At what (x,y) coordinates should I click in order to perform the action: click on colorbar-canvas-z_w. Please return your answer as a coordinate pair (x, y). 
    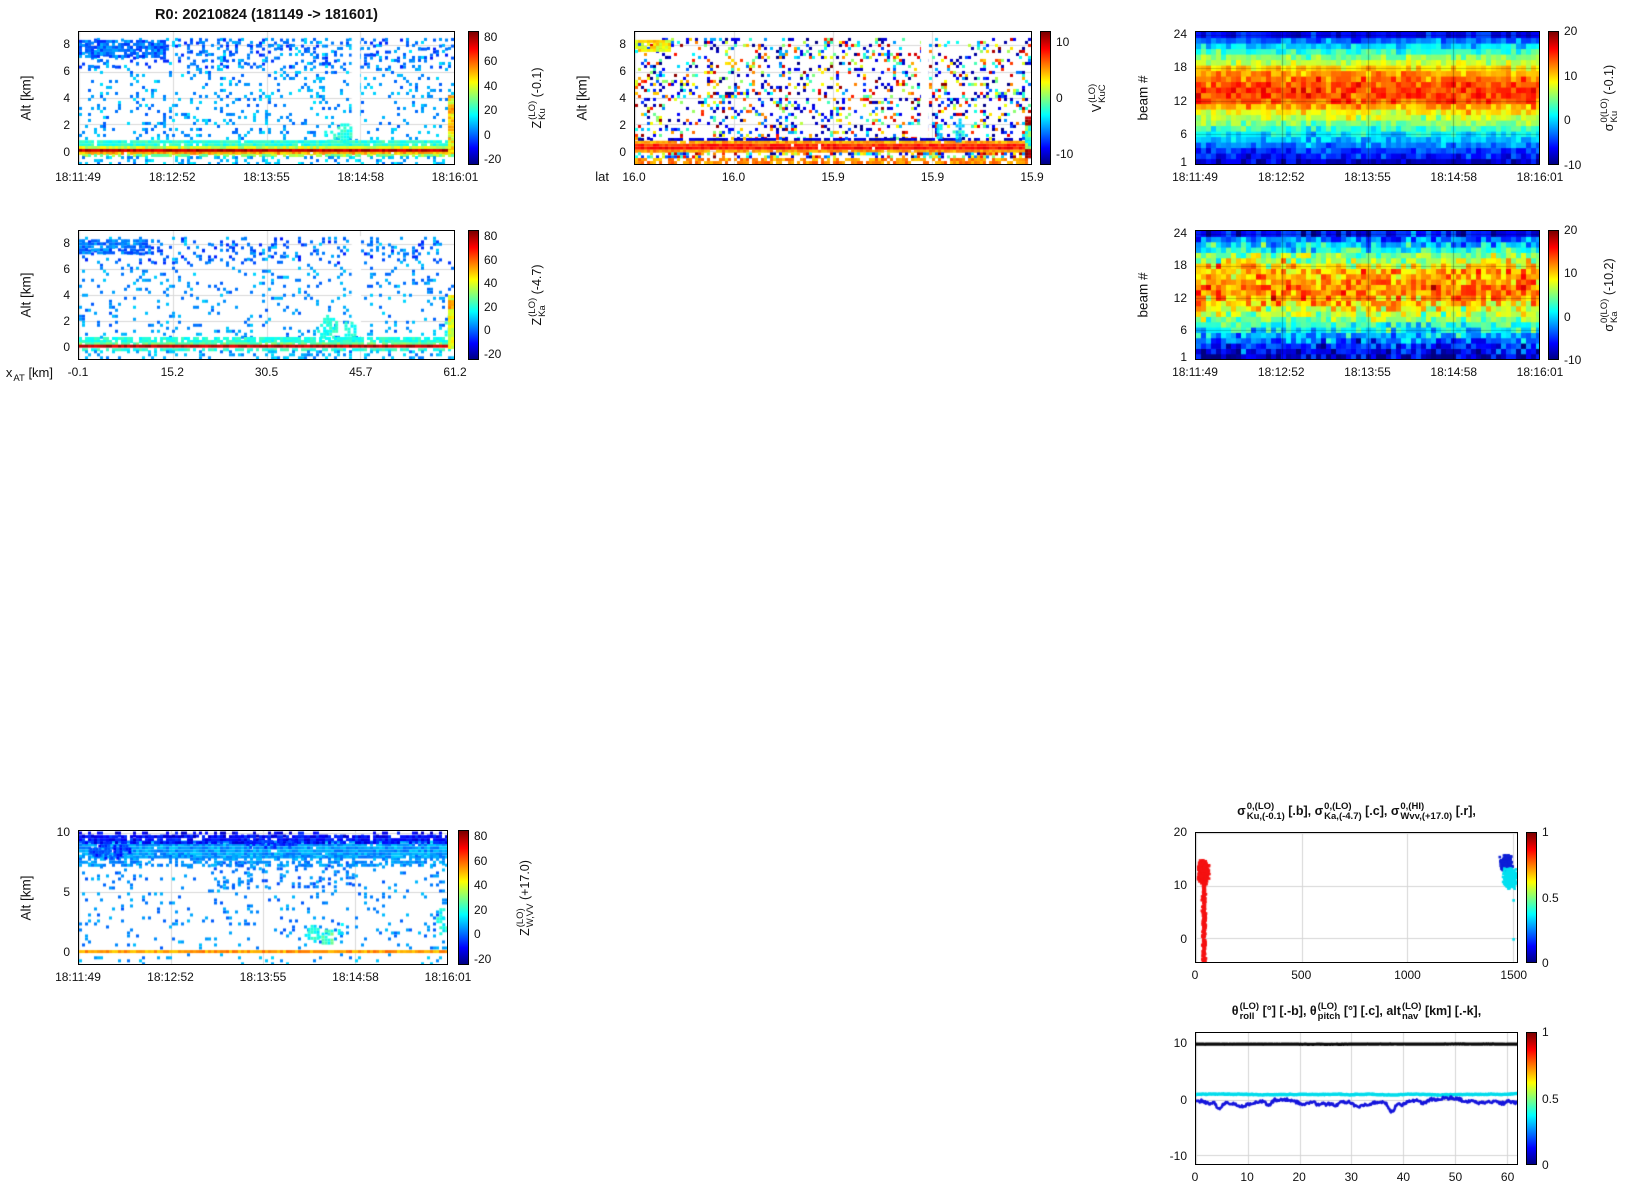
    Looking at the image, I should click on (463, 897).